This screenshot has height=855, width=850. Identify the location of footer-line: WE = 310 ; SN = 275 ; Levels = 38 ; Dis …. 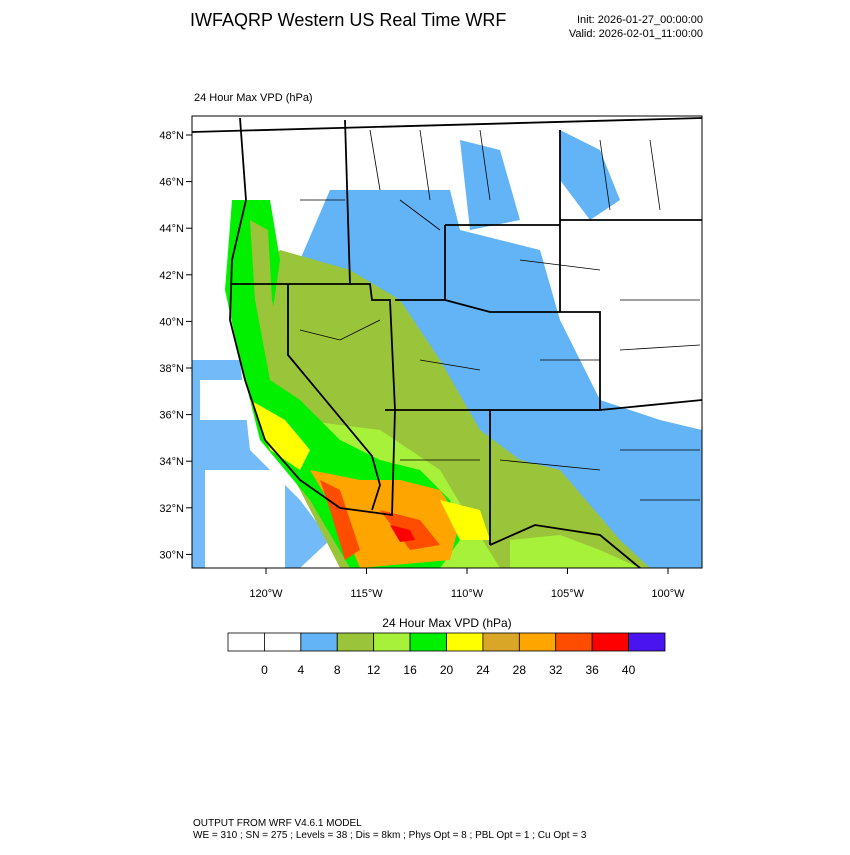
(390, 835).